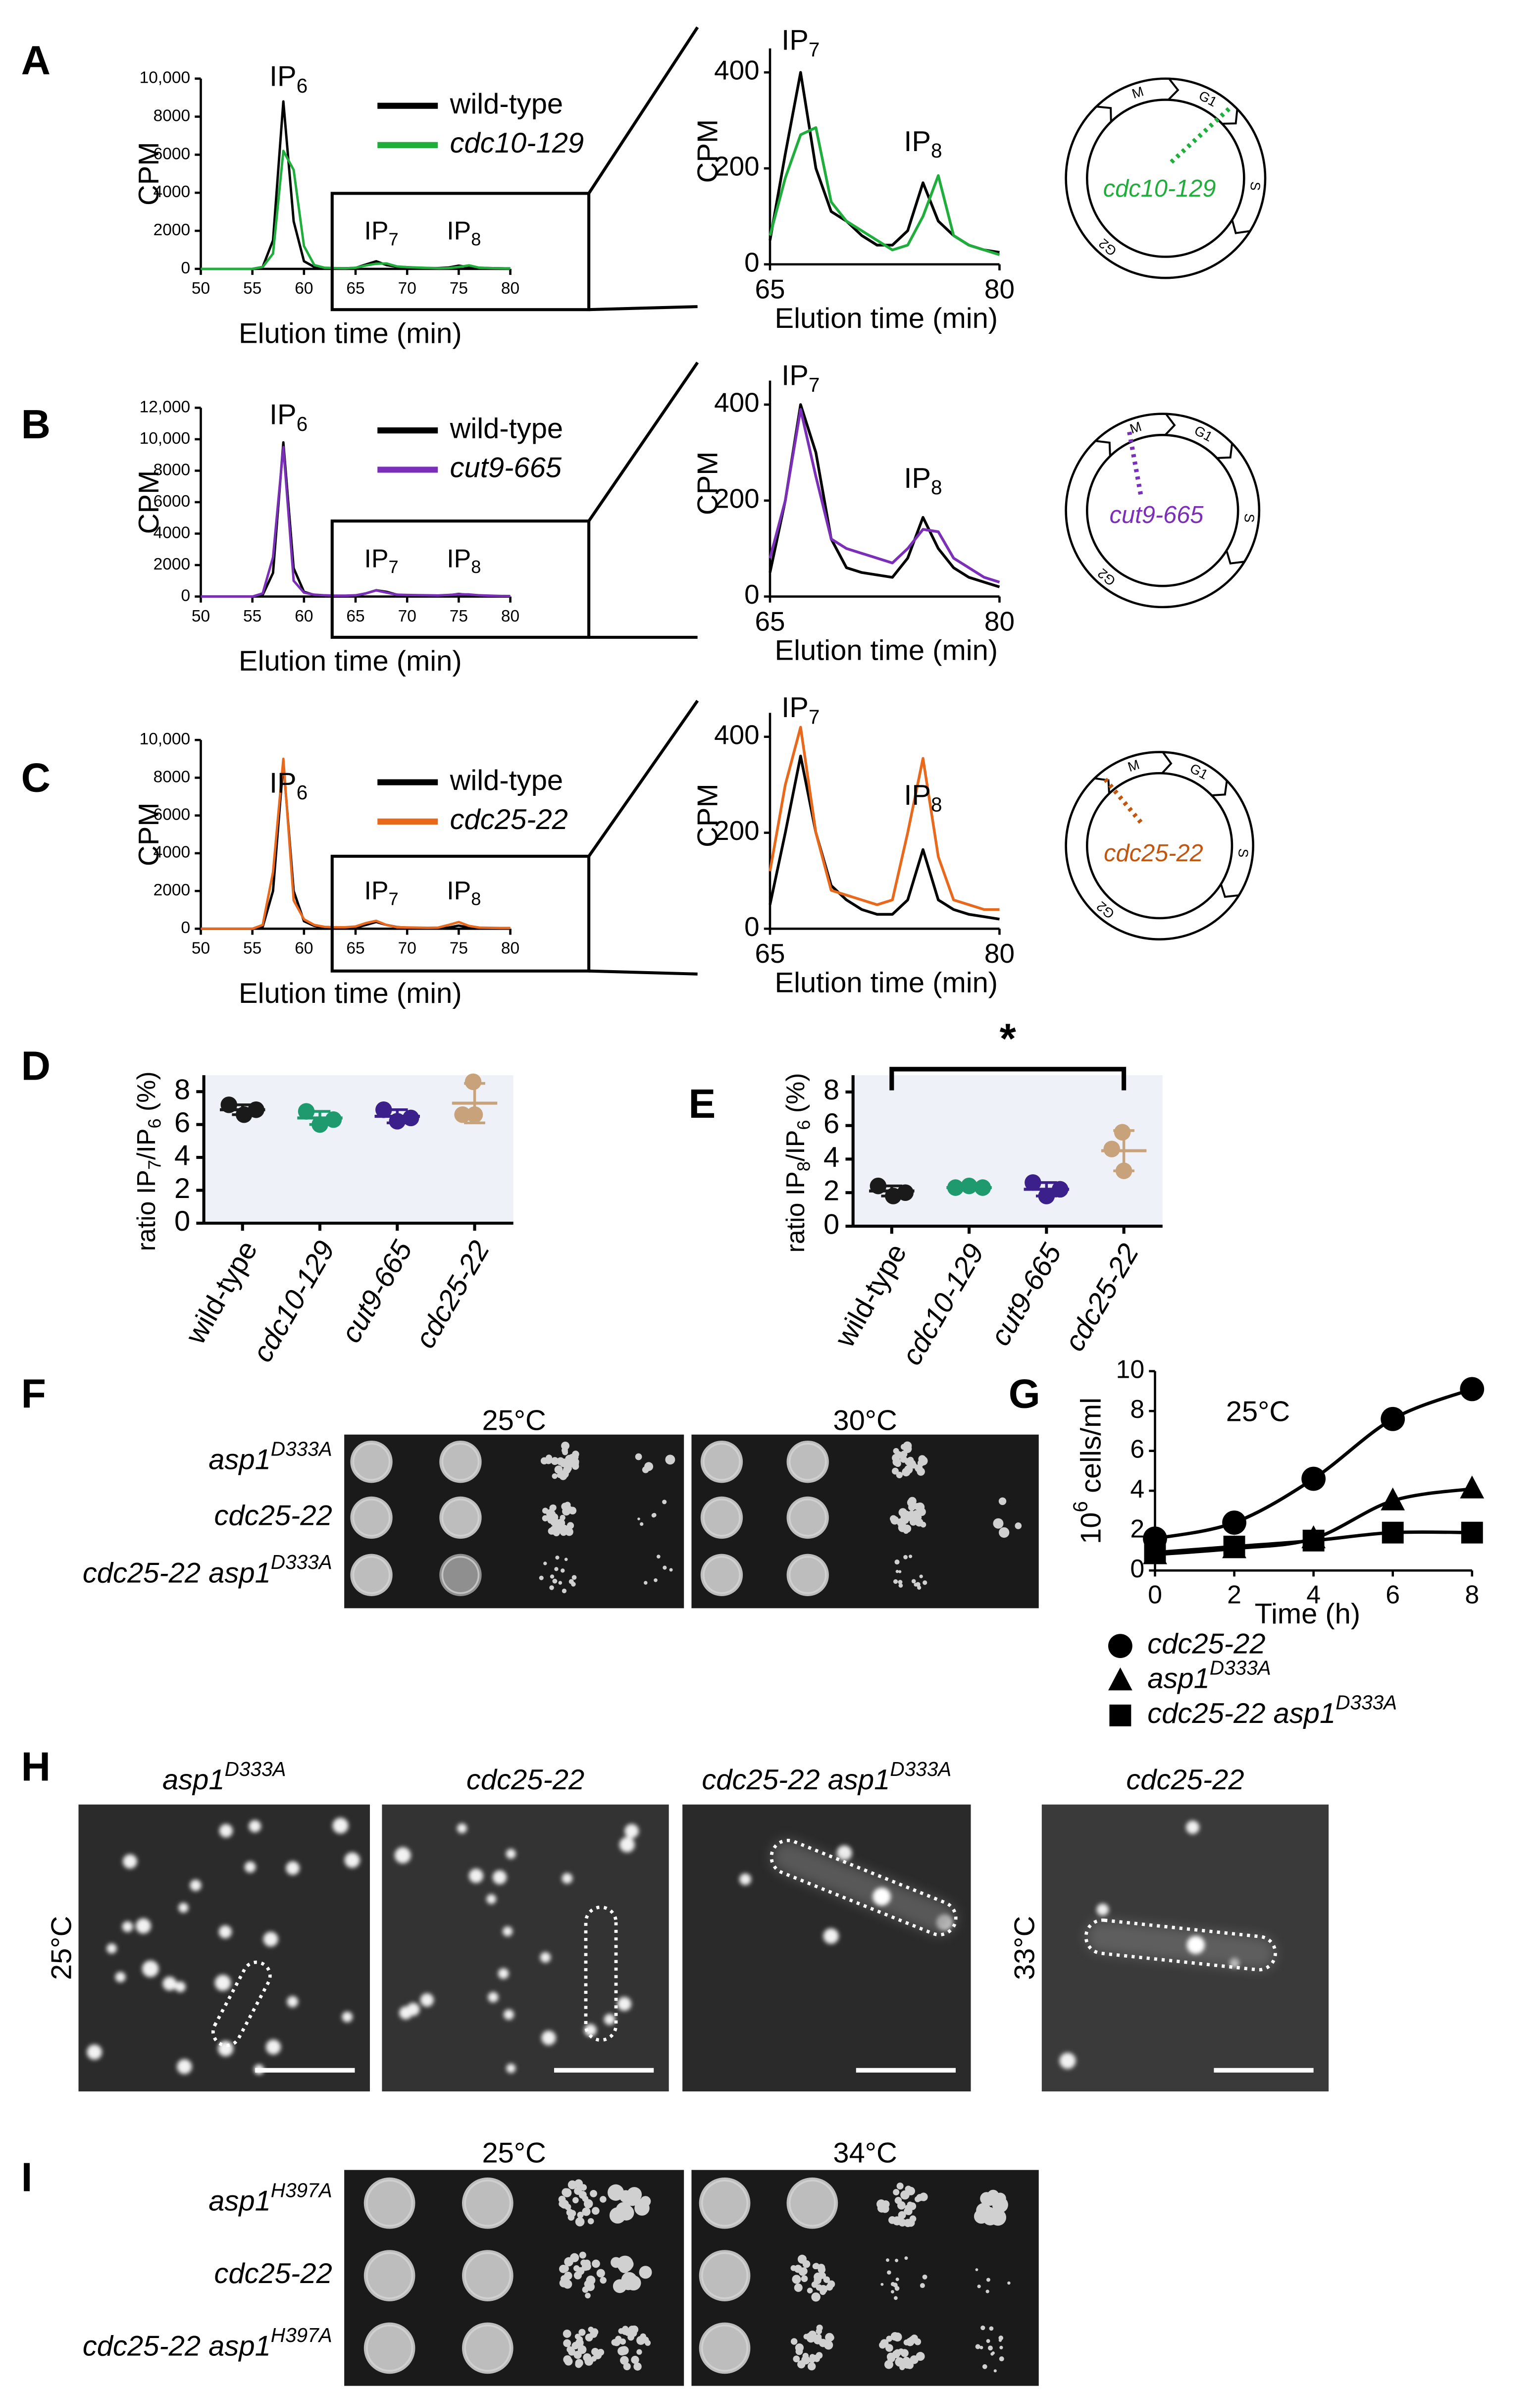 The image size is (1540, 2392). I want to click on x-tick-label: 80, so click(510, 288).